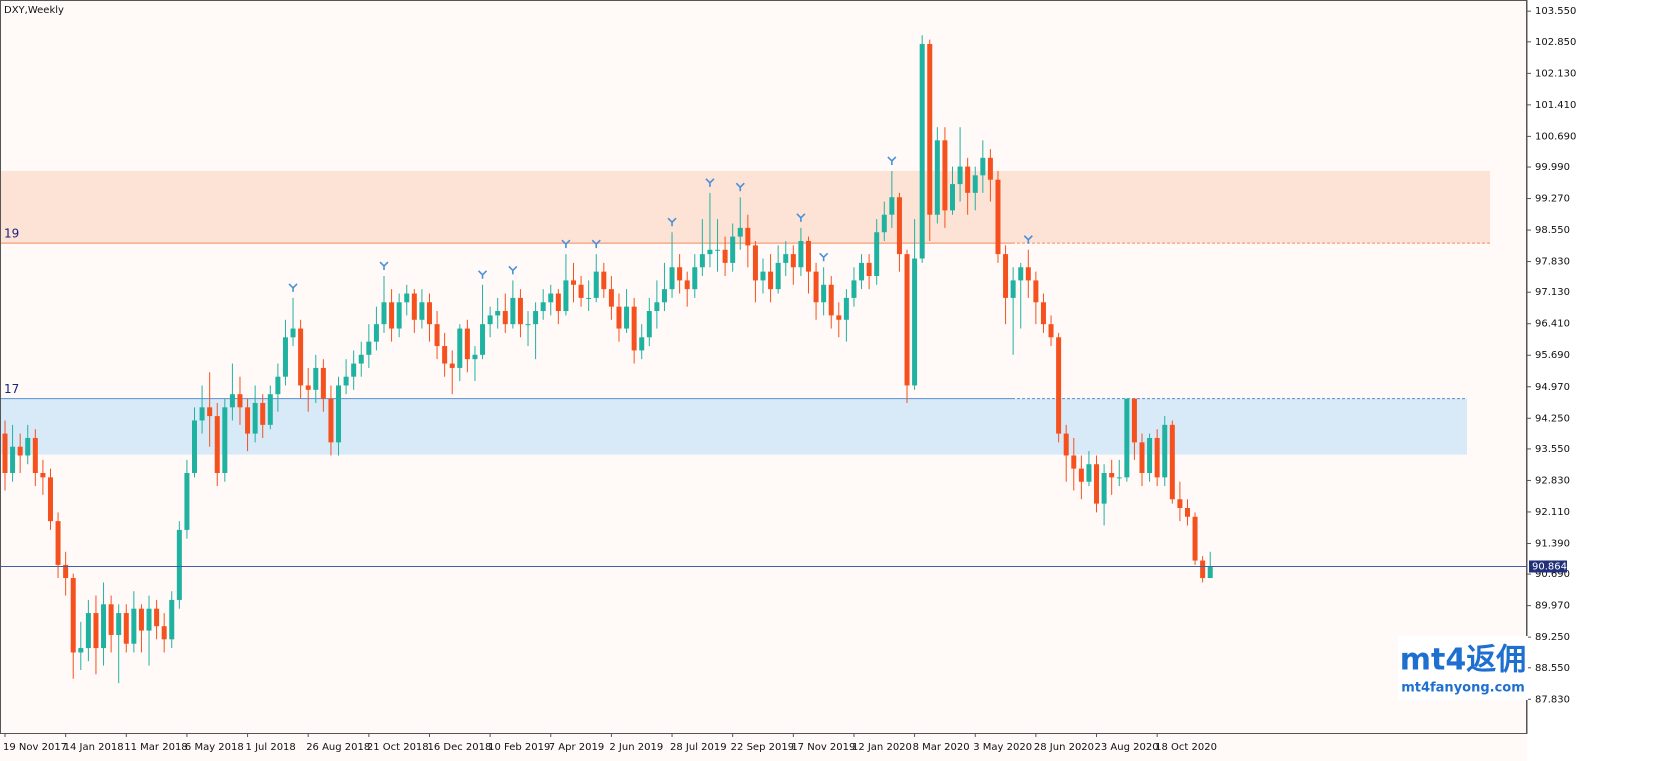  I want to click on y-tick-label: 97.130, so click(1552, 292).